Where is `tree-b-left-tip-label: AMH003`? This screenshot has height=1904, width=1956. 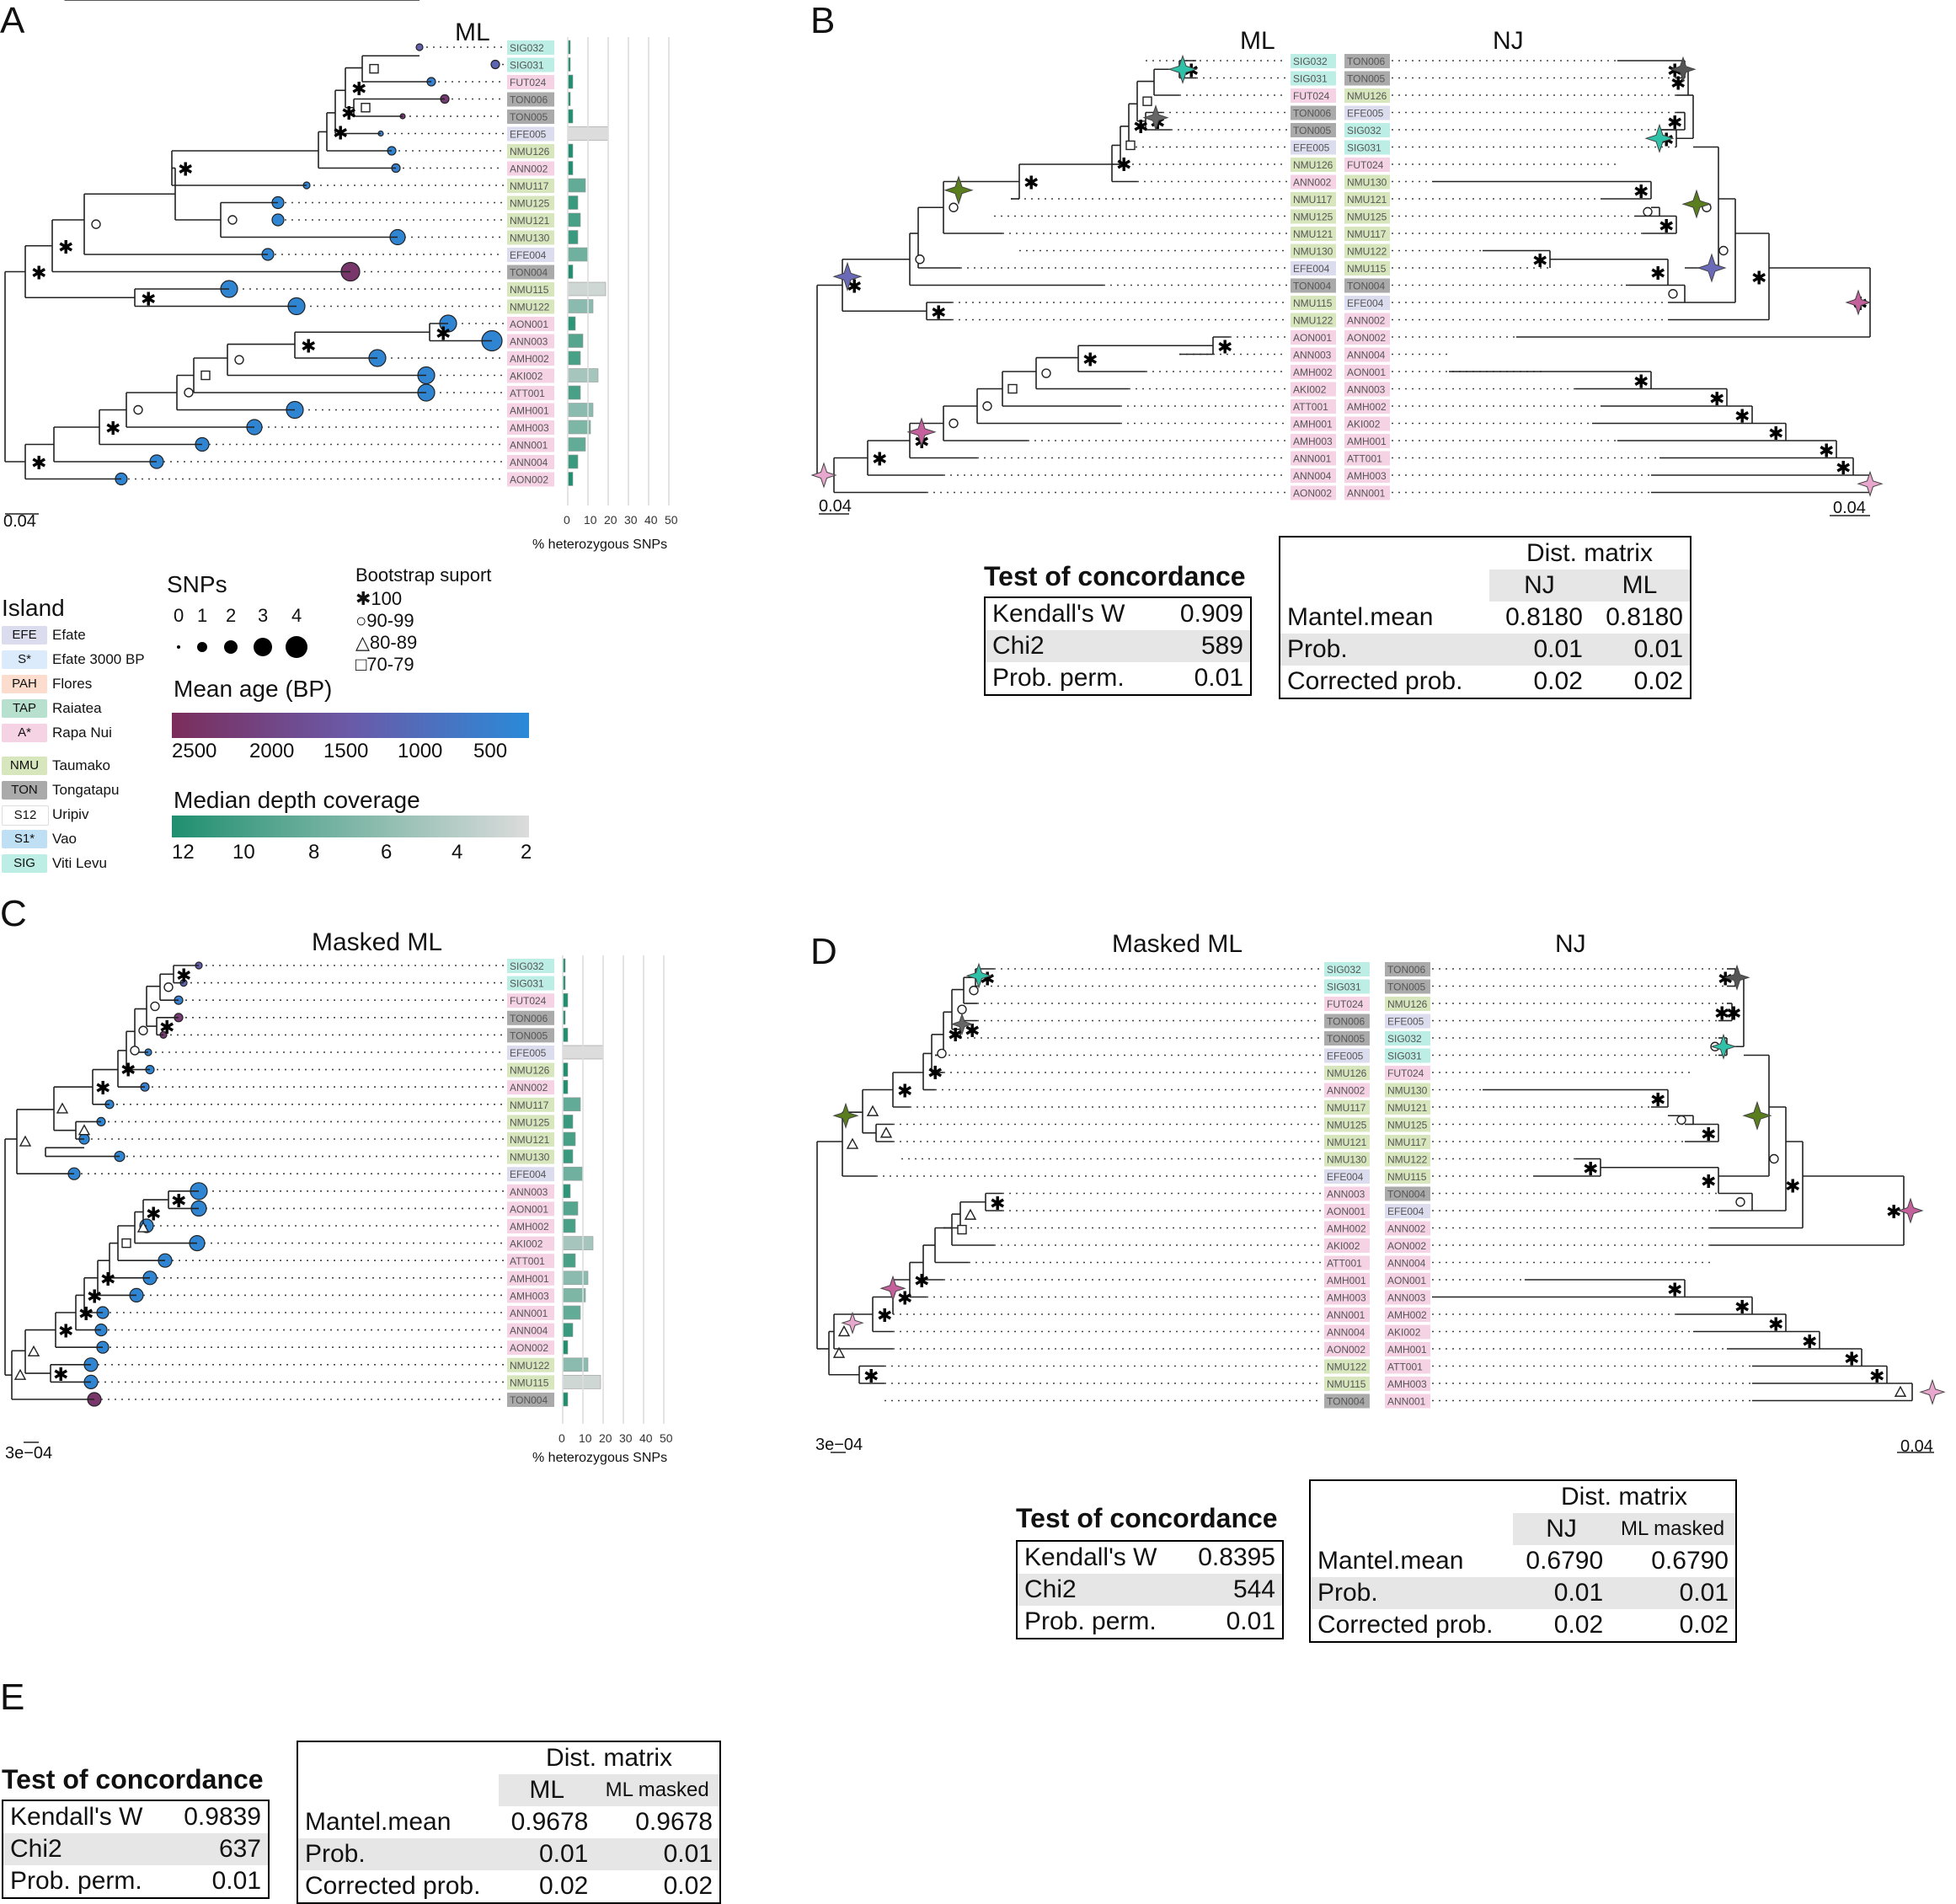
tree-b-left-tip-label: AMH003 is located at coordinates (1313, 441).